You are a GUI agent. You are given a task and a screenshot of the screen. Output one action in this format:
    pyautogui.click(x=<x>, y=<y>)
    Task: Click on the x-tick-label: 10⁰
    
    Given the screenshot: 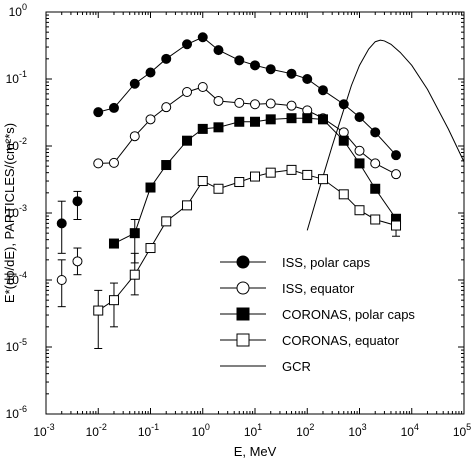 What is the action you would take?
    pyautogui.click(x=201, y=430)
    